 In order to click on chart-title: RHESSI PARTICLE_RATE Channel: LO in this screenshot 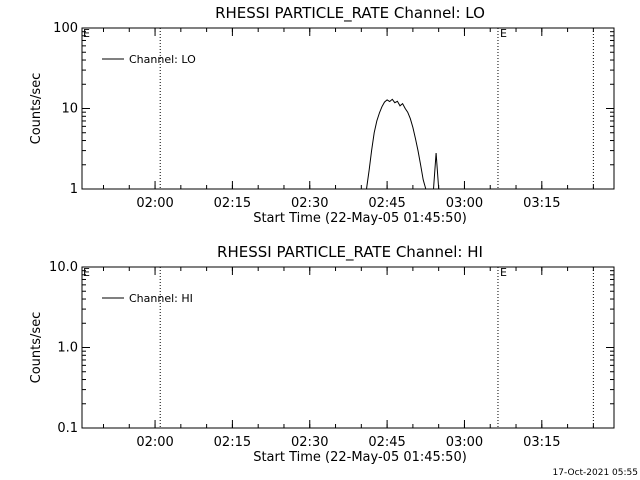, I will do `click(350, 13)`.